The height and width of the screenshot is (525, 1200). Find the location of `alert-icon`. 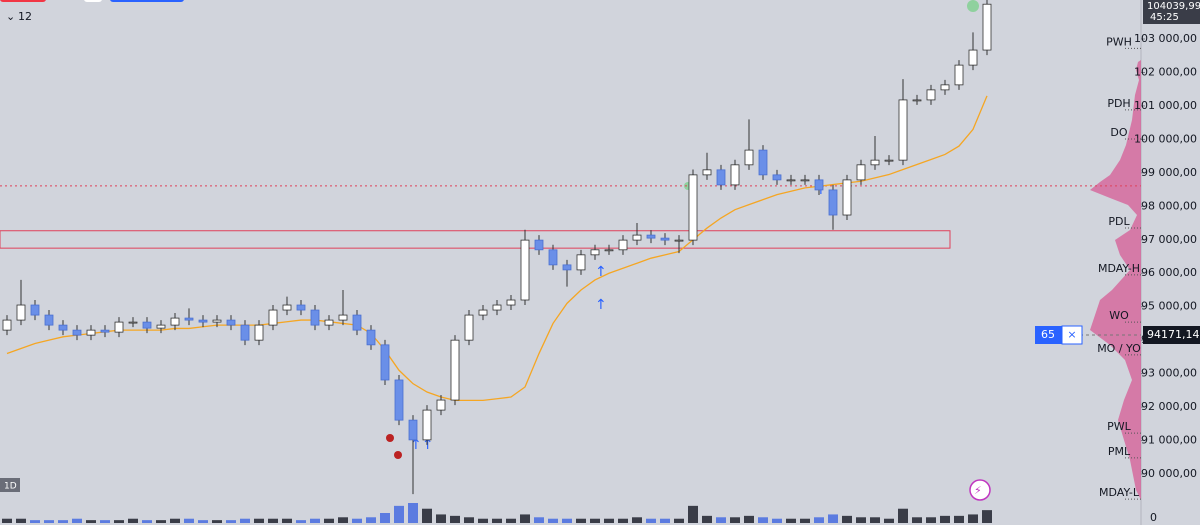

alert-icon is located at coordinates (980, 490).